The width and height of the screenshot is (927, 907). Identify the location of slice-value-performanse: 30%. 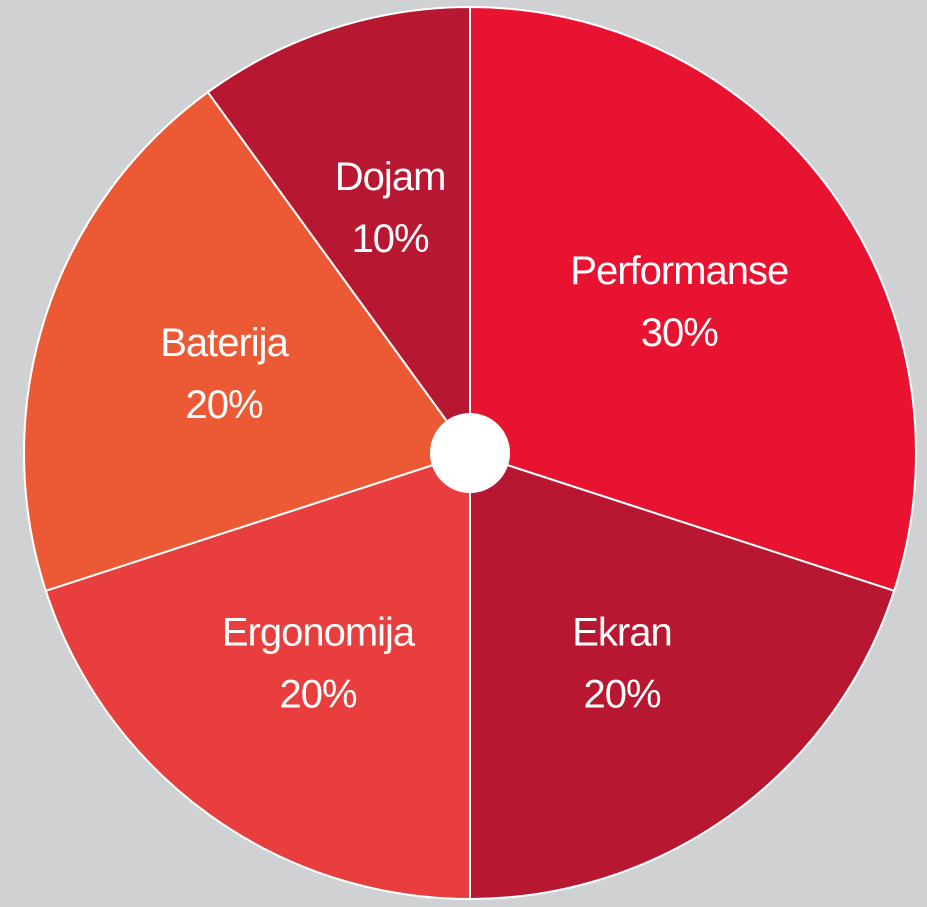
(679, 333).